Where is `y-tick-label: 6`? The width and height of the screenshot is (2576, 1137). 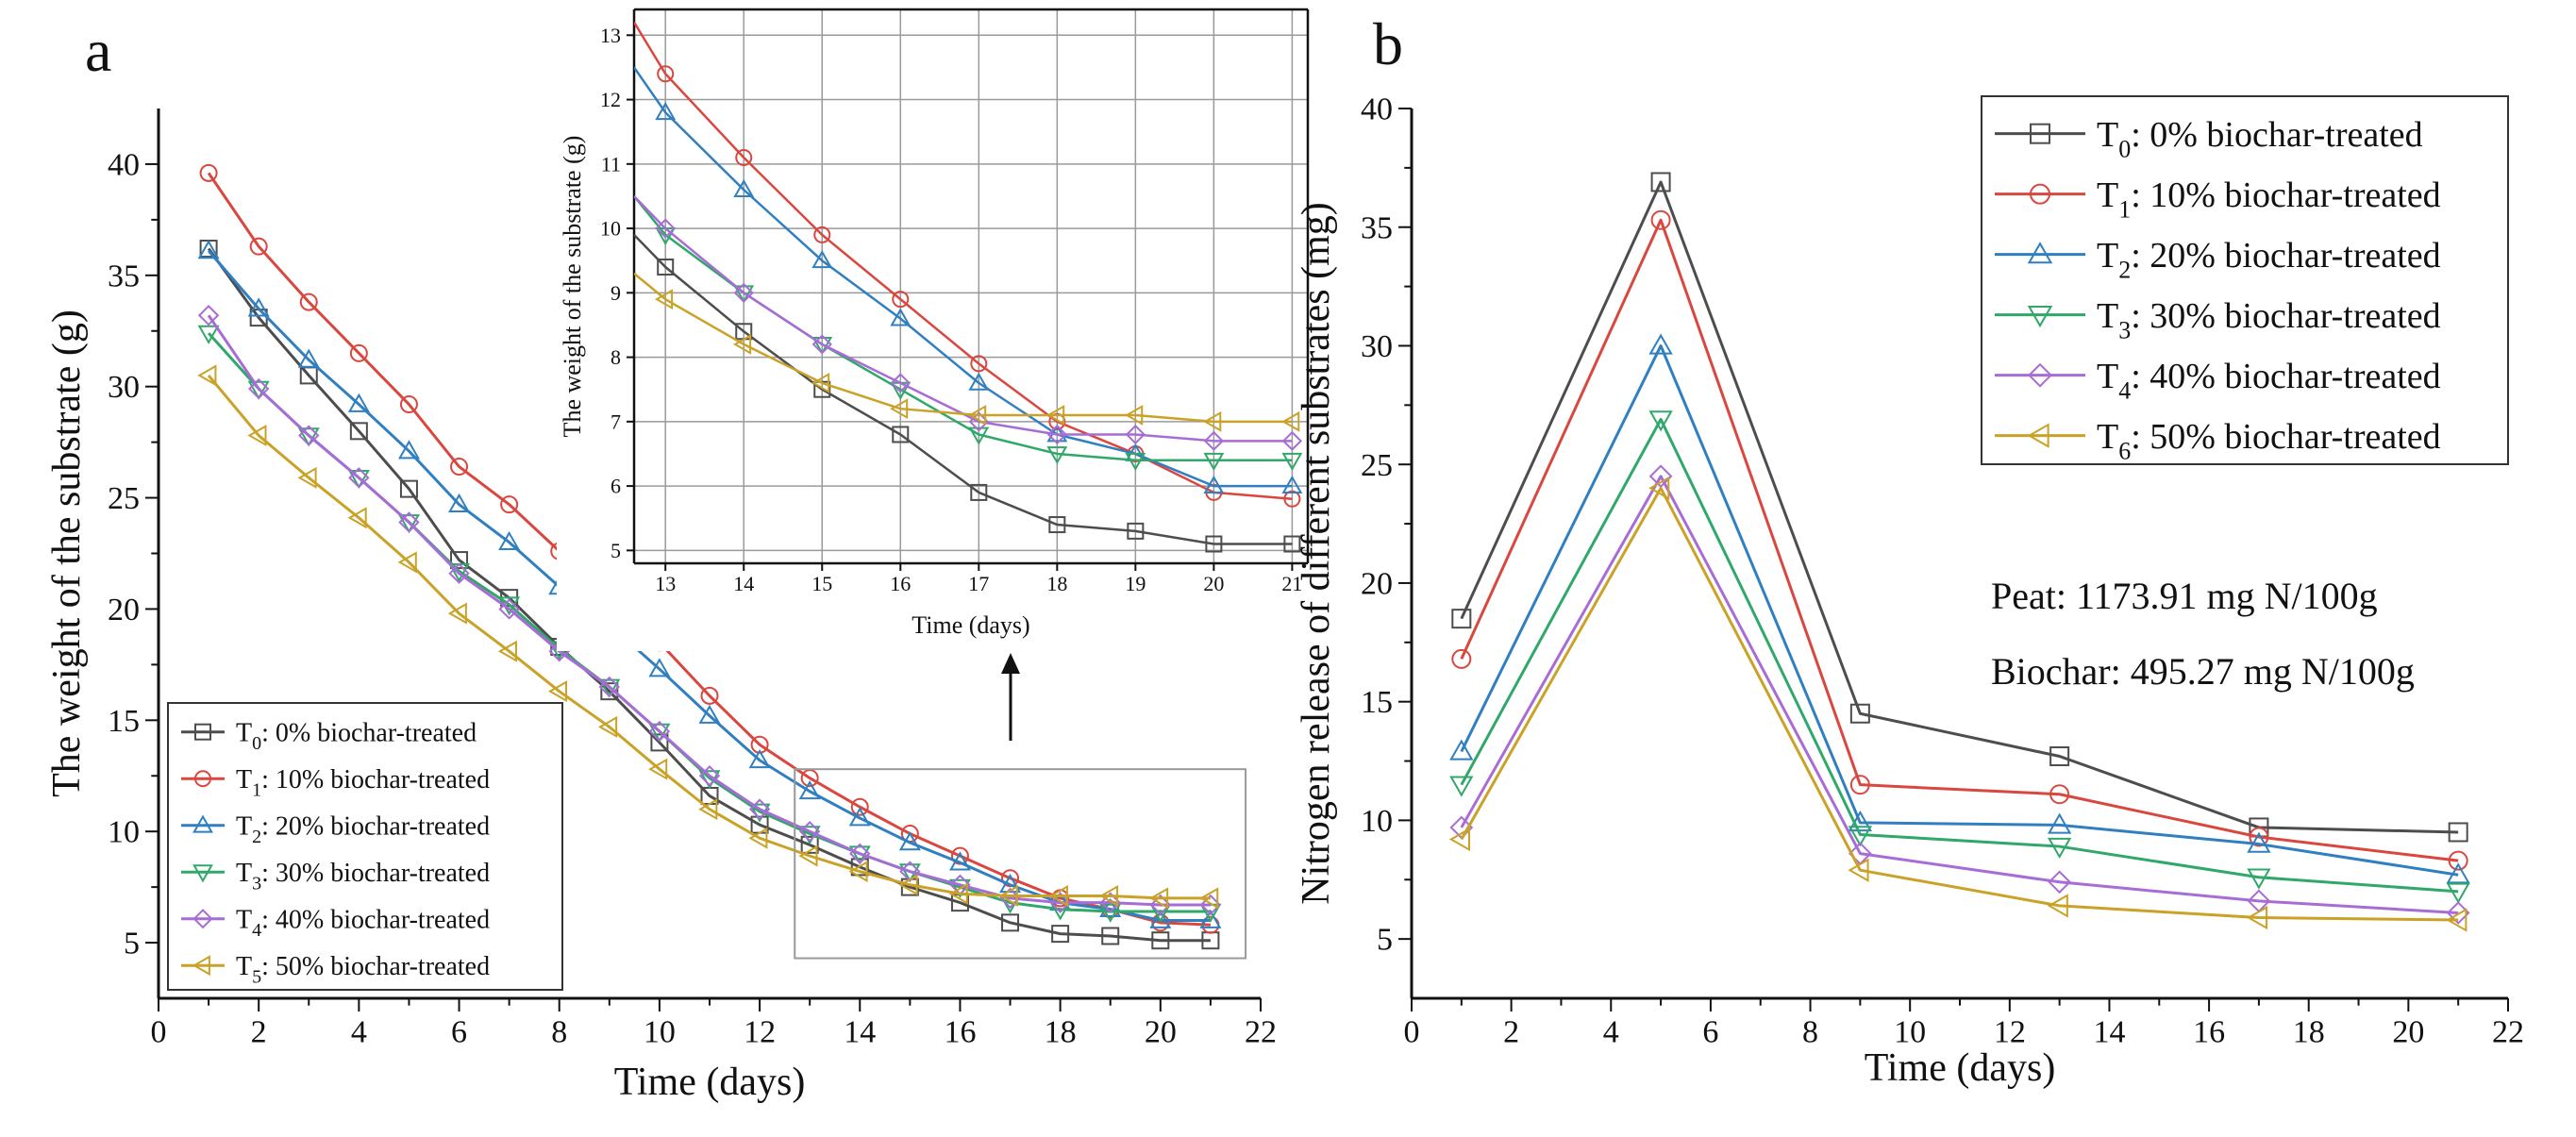
y-tick-label: 6 is located at coordinates (616, 486).